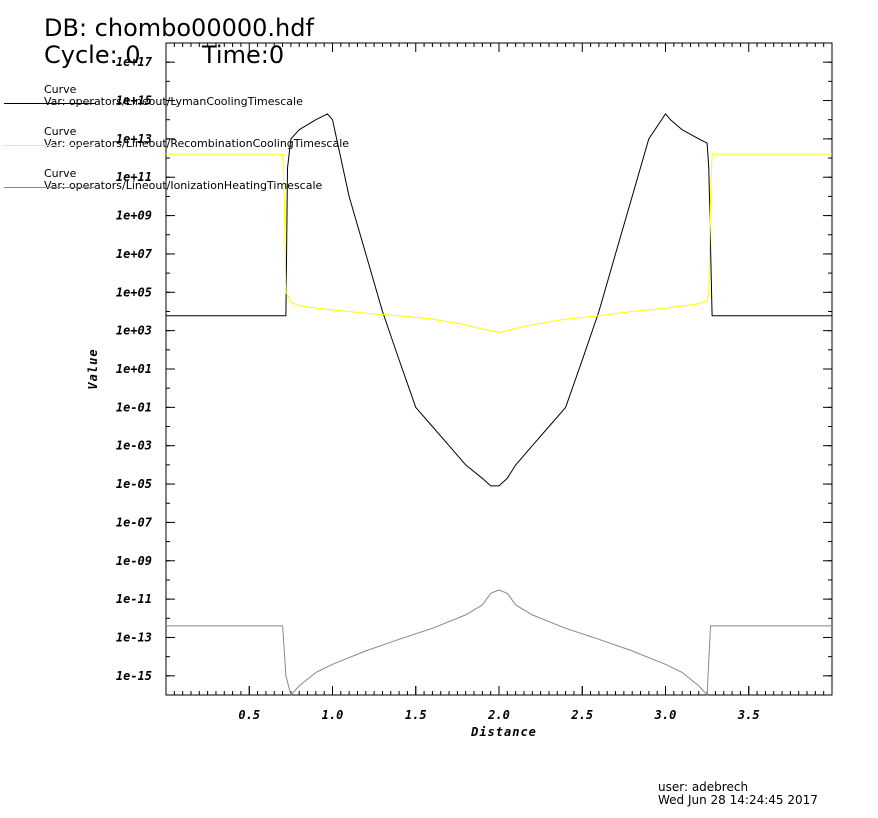  What do you see at coordinates (134, 599) in the screenshot?
I see `y-tick-label: 1e-11` at bounding box center [134, 599].